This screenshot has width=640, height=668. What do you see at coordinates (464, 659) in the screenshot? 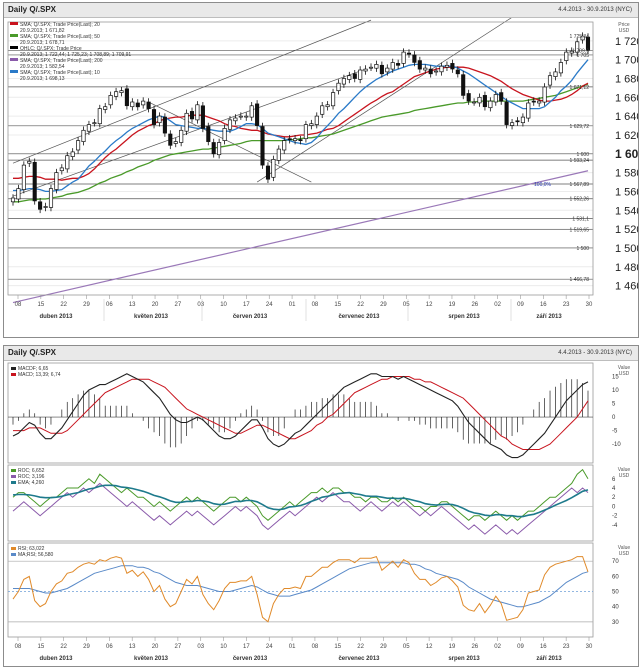
I see `indicator-month-label: srpen 2013` at bounding box center [464, 659].